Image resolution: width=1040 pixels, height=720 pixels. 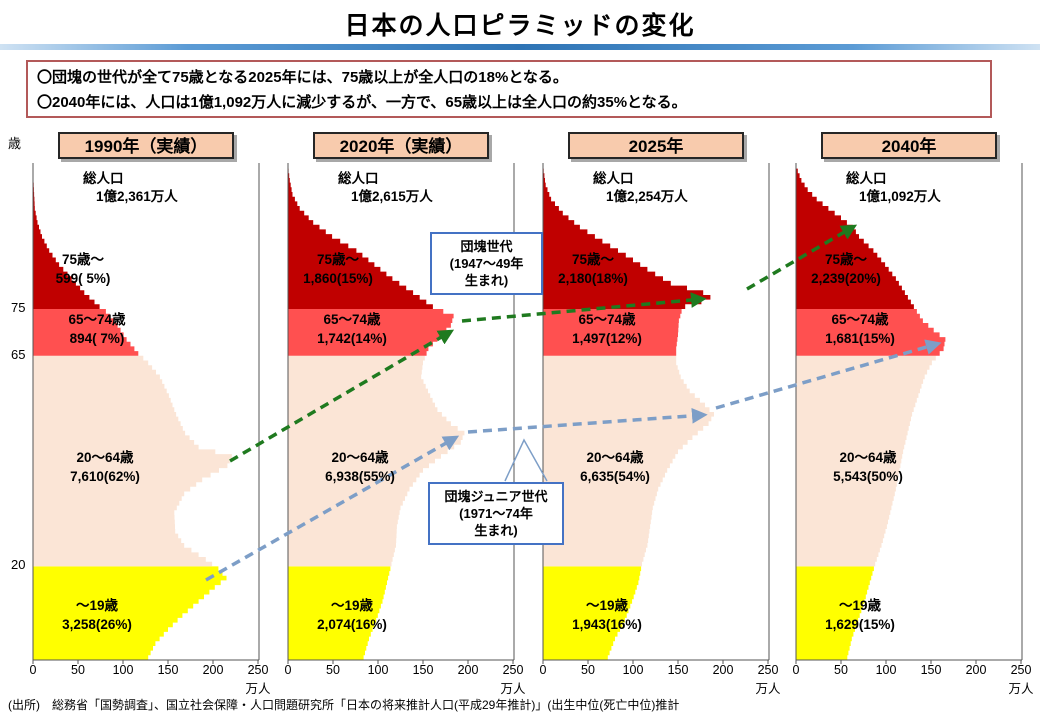 What do you see at coordinates (860, 624) in the screenshot?
I see `age-group-value: 1,629(15%)` at bounding box center [860, 624].